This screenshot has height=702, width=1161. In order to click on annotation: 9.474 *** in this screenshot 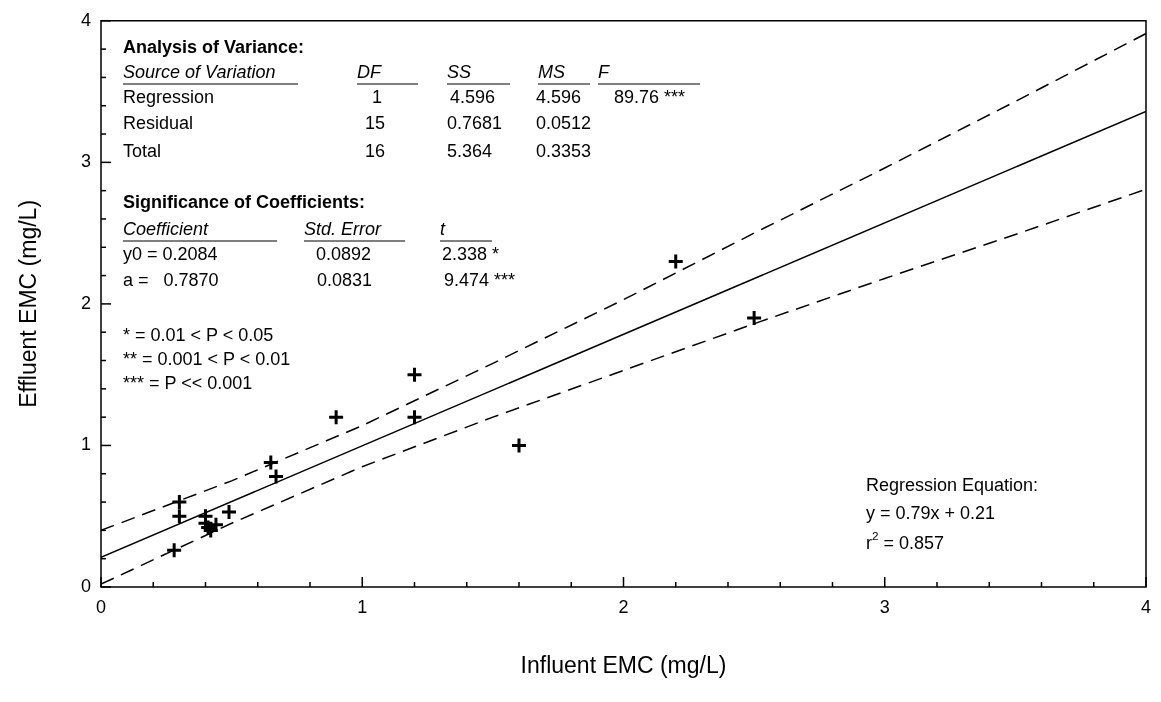, I will do `click(480, 279)`.